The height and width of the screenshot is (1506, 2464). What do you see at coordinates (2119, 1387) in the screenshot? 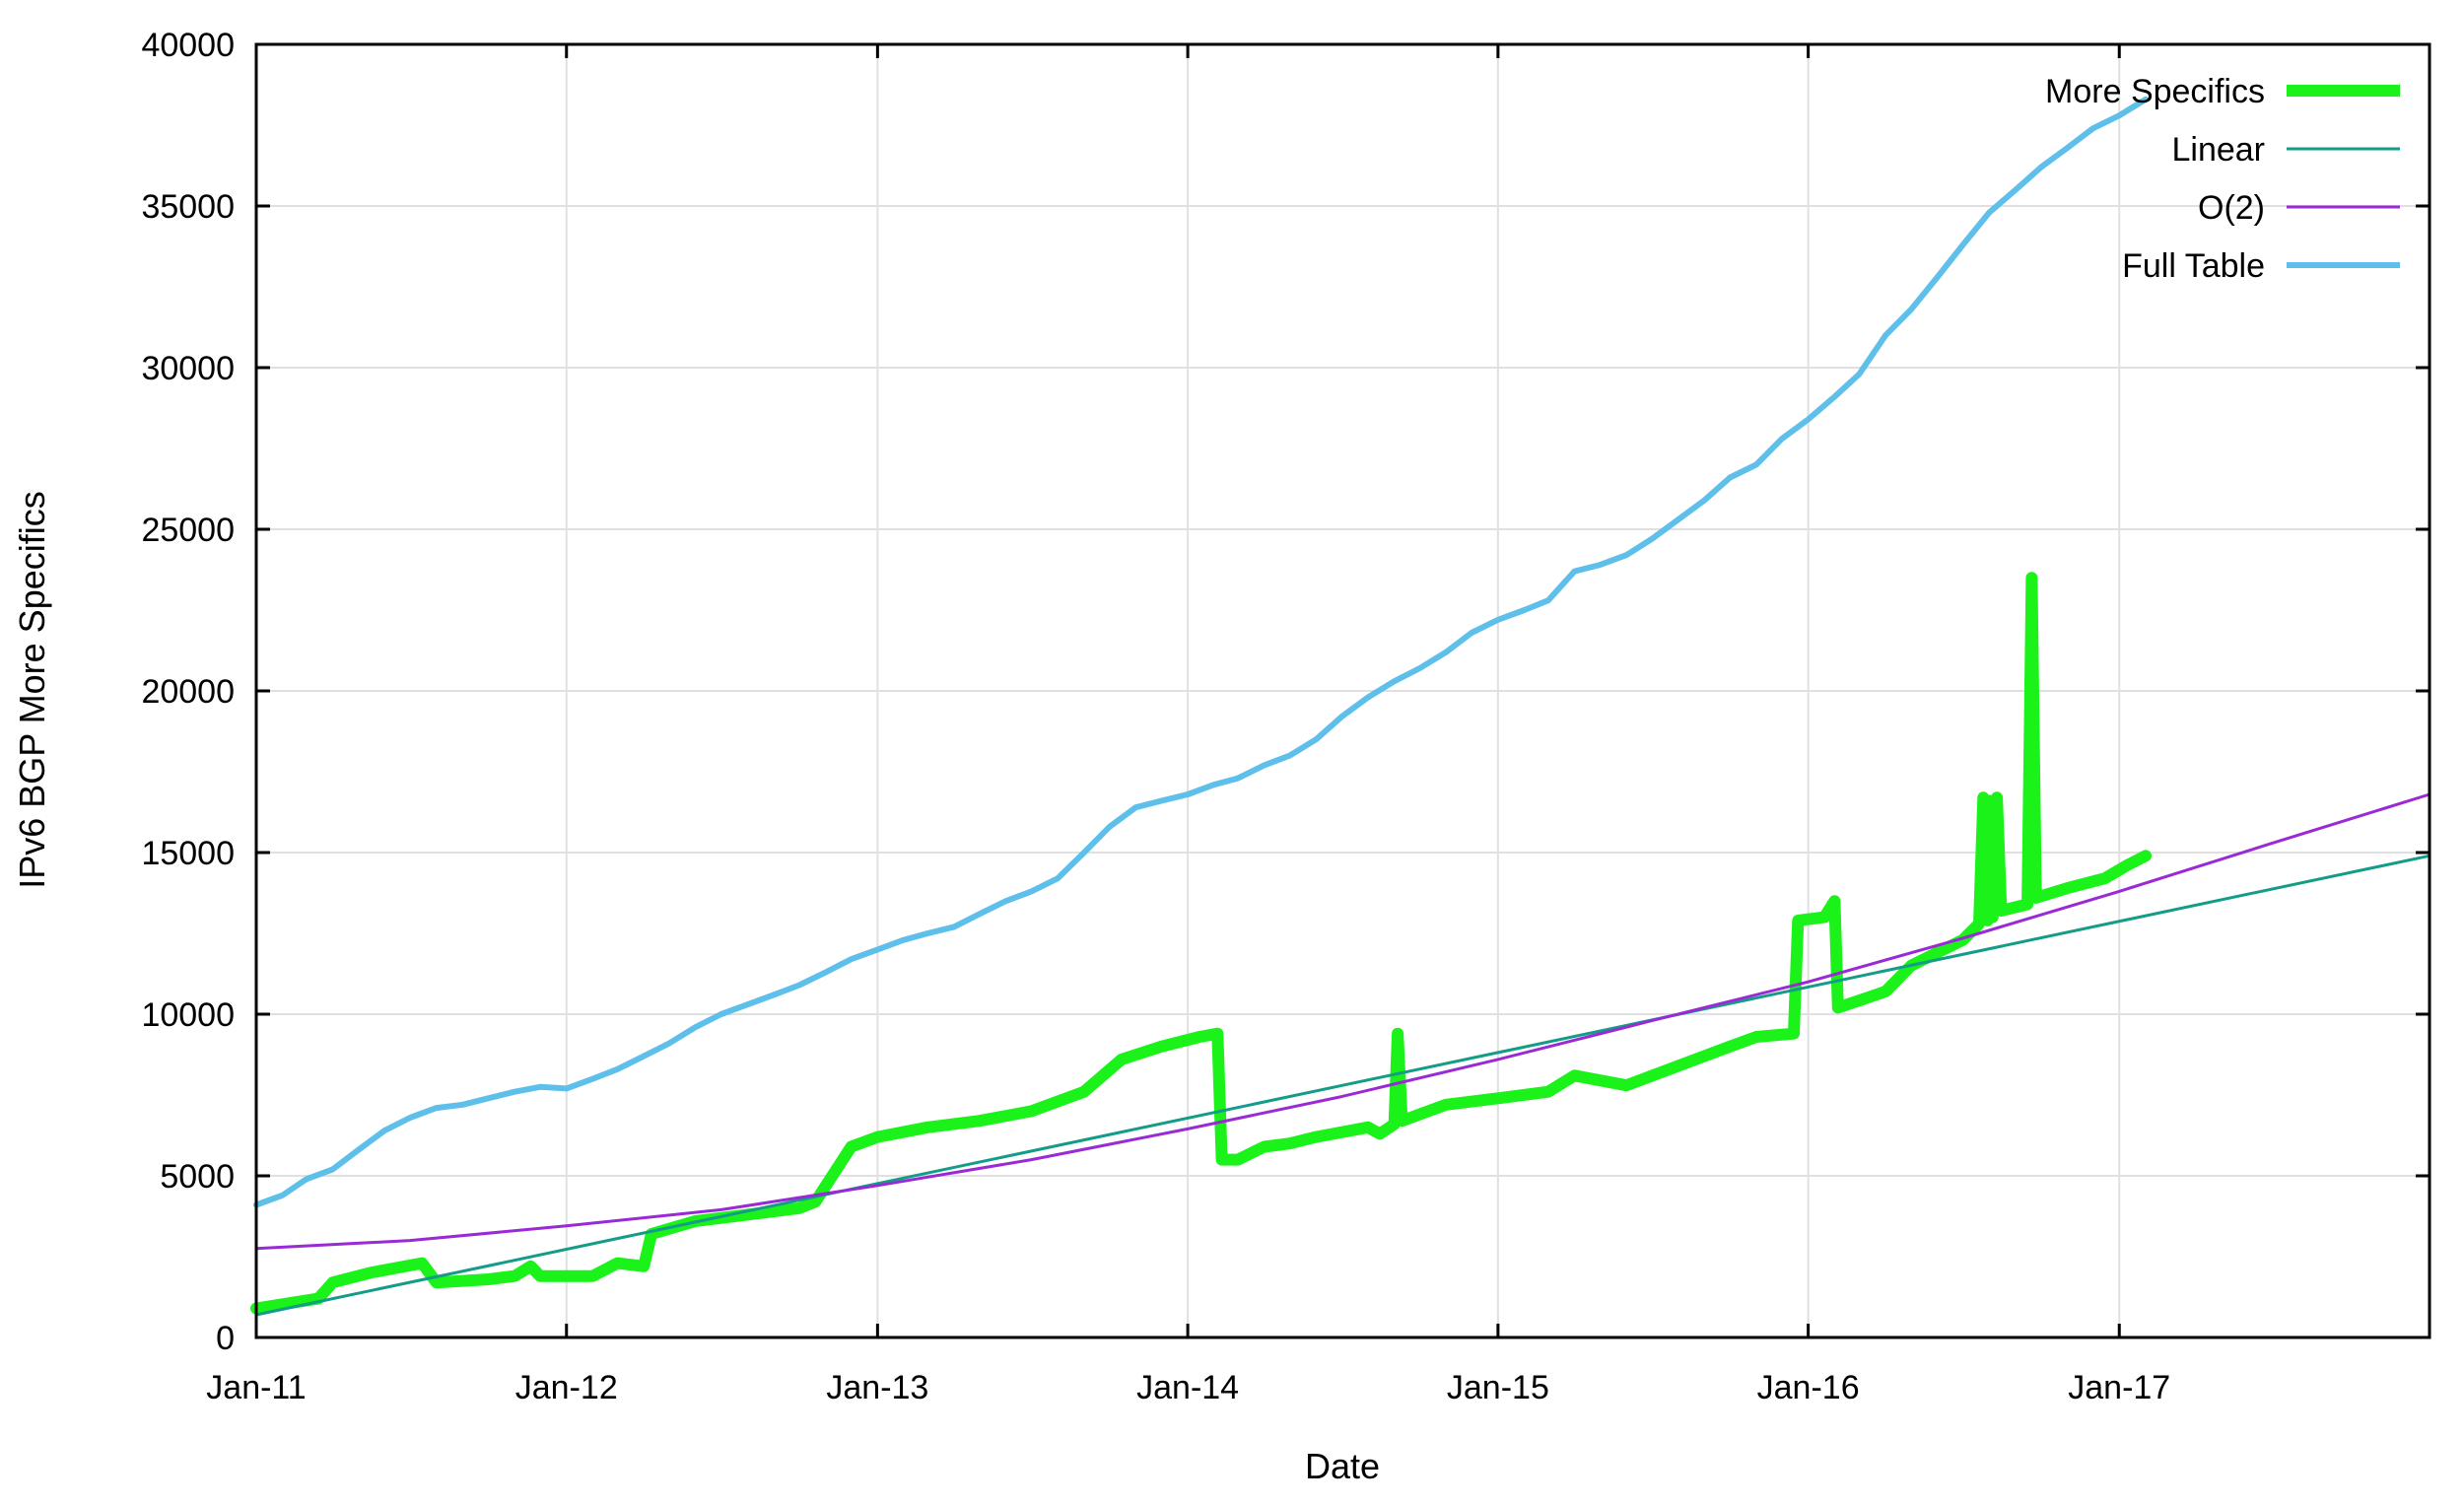
I see `x-tick-label: Jan-17` at bounding box center [2119, 1387].